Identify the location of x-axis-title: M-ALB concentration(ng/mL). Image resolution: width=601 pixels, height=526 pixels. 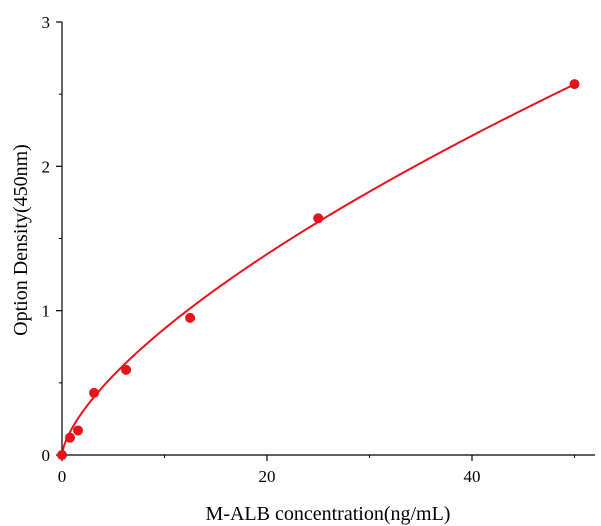
(328, 514).